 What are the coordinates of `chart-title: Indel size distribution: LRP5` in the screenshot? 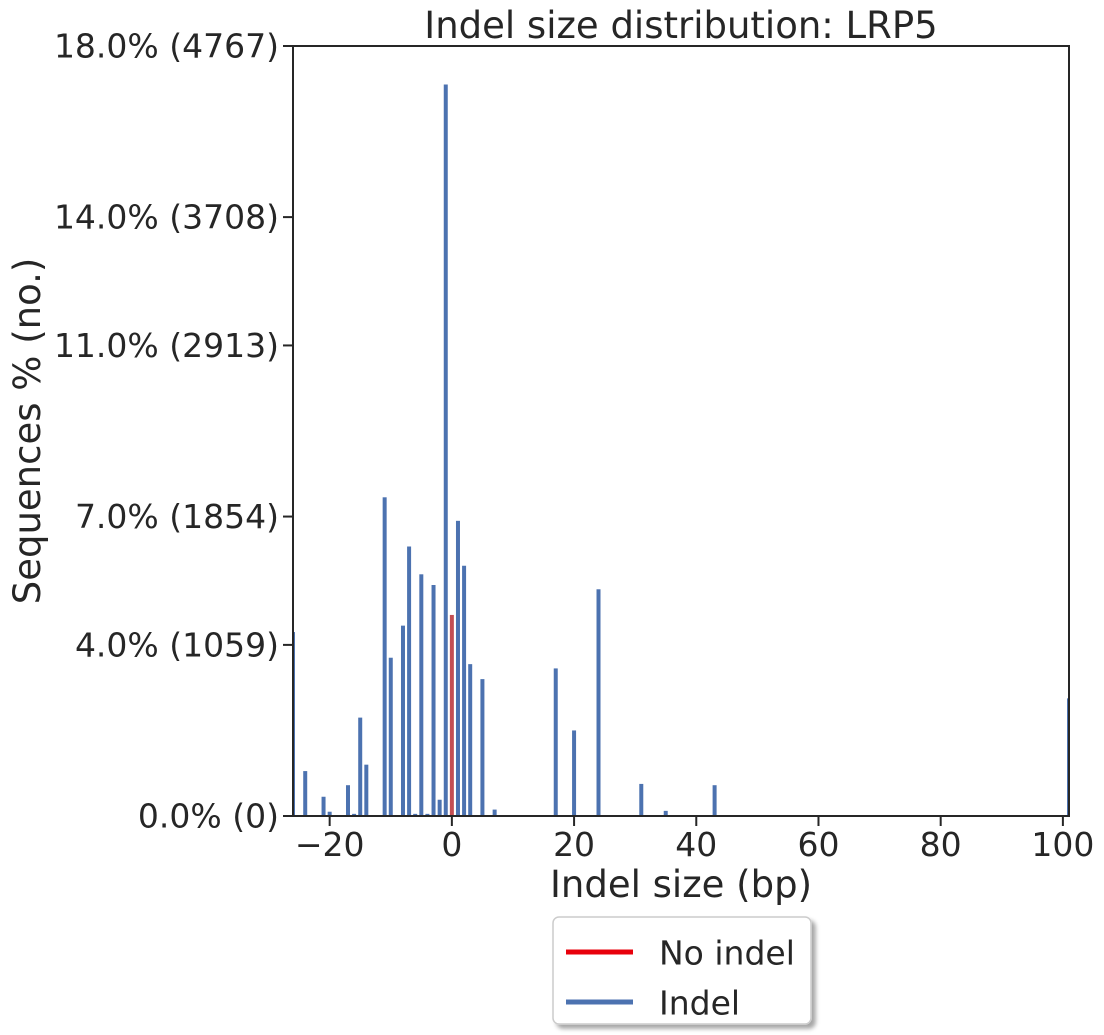 It's located at (680, 25).